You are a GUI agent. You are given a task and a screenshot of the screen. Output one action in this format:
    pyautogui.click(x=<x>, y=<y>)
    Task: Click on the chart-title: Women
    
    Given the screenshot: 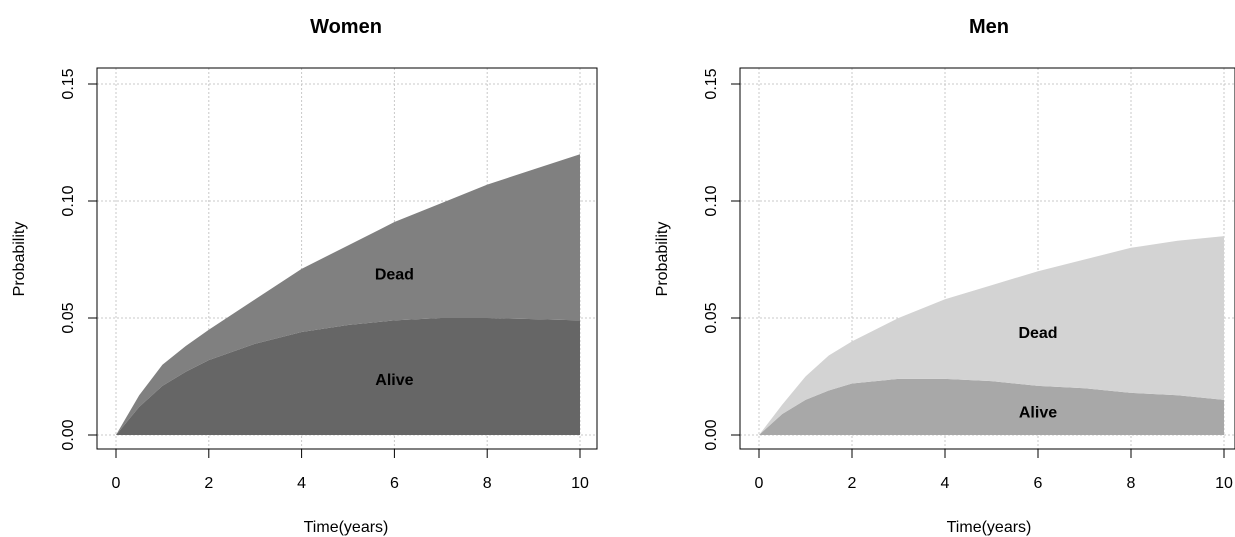 What is the action you would take?
    pyautogui.click(x=346, y=27)
    